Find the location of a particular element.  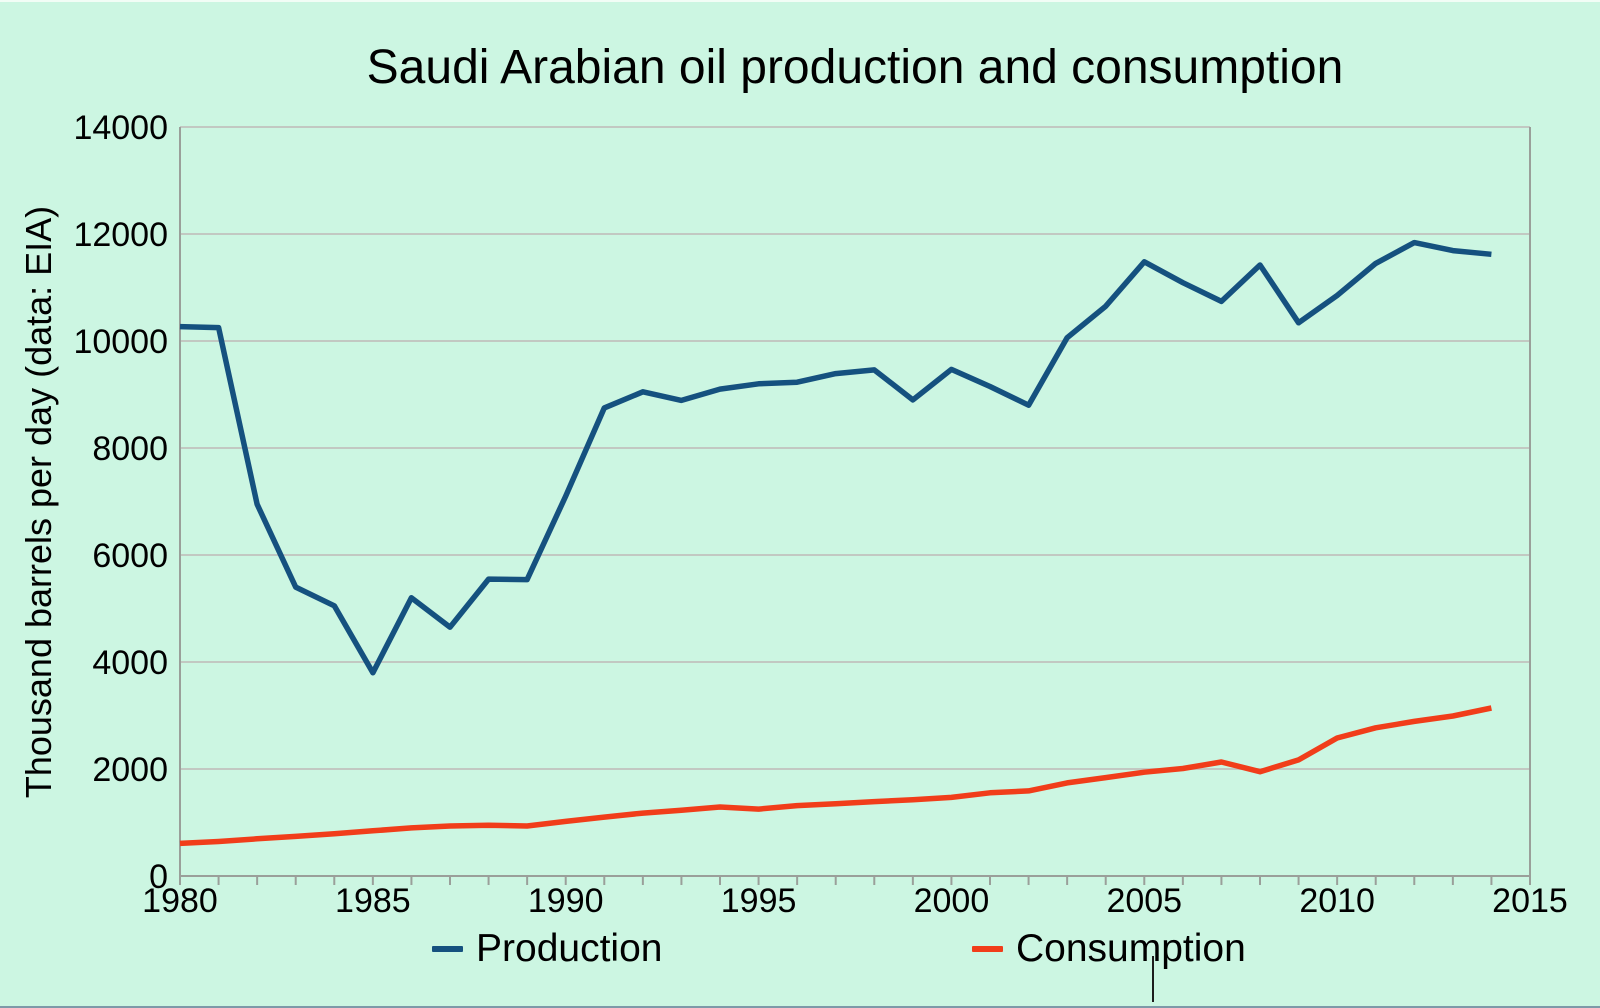

bottom-edge-strip is located at coordinates (800, 1007).